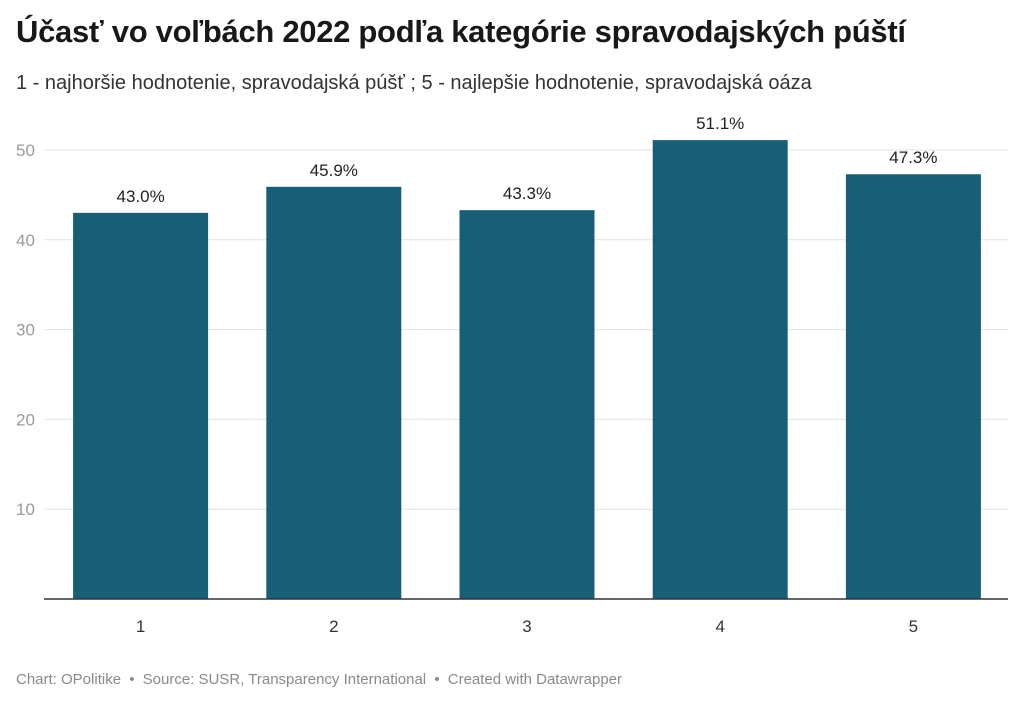 The width and height of the screenshot is (1024, 706). Describe the element at coordinates (25, 419) in the screenshot. I see `y-tick-label: 20` at that location.